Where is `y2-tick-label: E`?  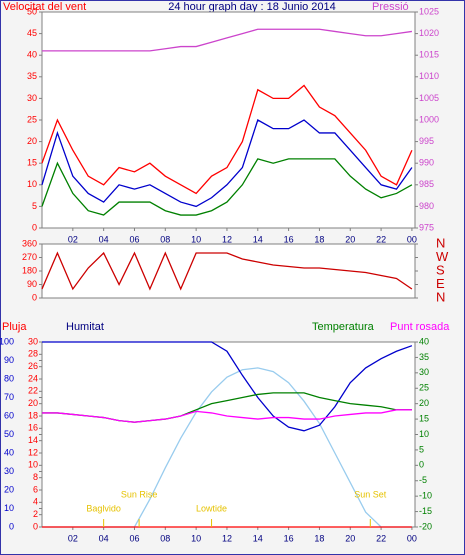
y2-tick-label: E is located at coordinates (440, 283).